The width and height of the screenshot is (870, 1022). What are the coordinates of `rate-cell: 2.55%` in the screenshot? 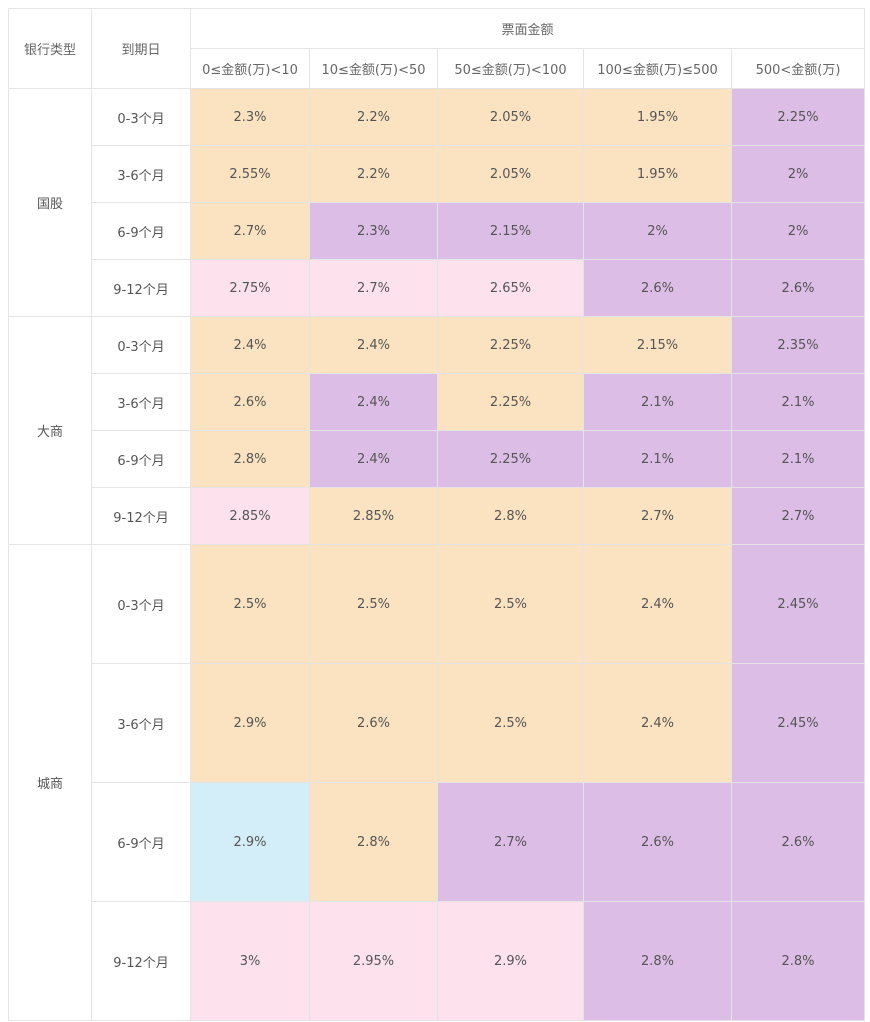 It's located at (250, 174).